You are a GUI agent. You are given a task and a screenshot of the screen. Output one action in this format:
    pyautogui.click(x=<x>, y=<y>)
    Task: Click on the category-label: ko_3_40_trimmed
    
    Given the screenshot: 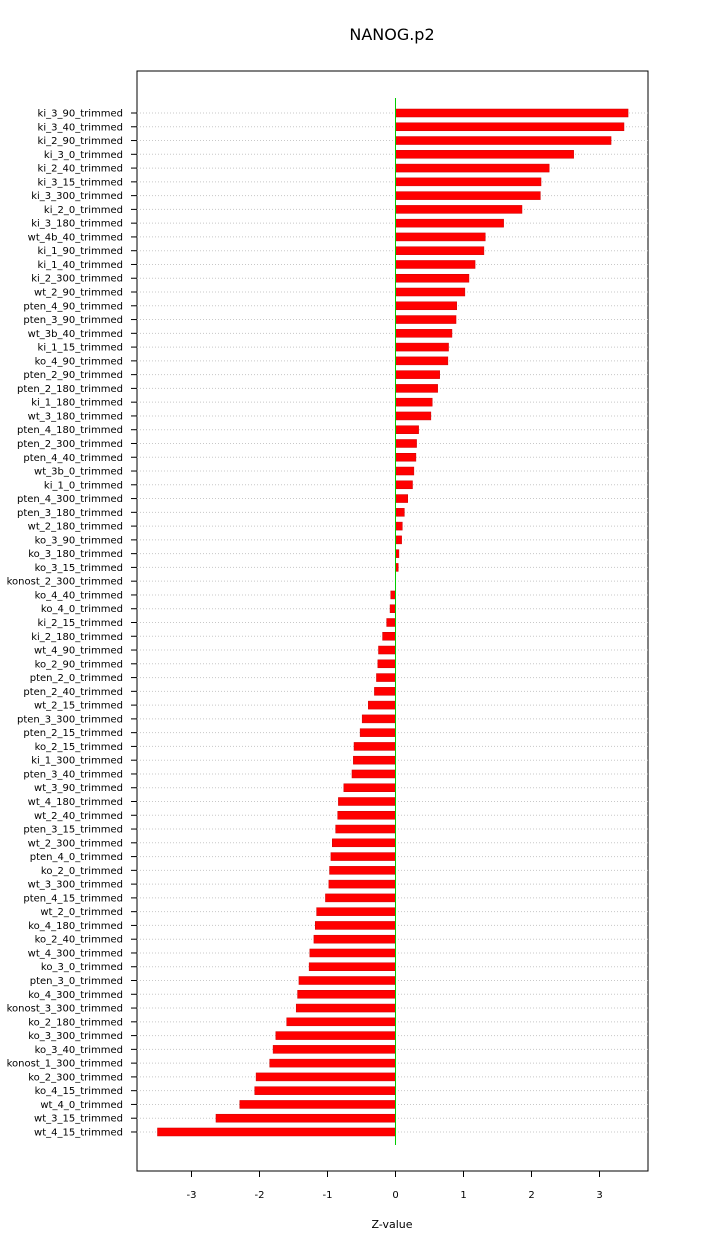 What is the action you would take?
    pyautogui.click(x=79, y=1050)
    